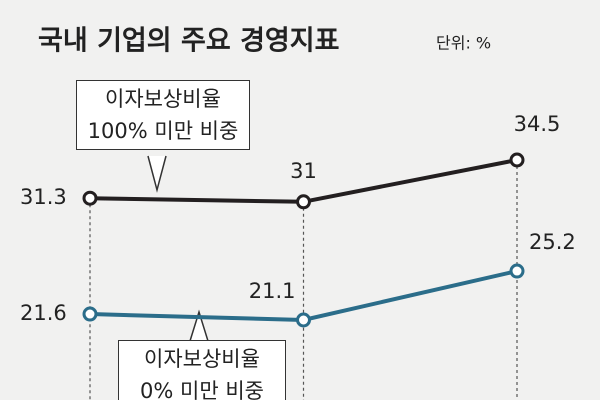  I want to click on value-label: 31, so click(303, 171).